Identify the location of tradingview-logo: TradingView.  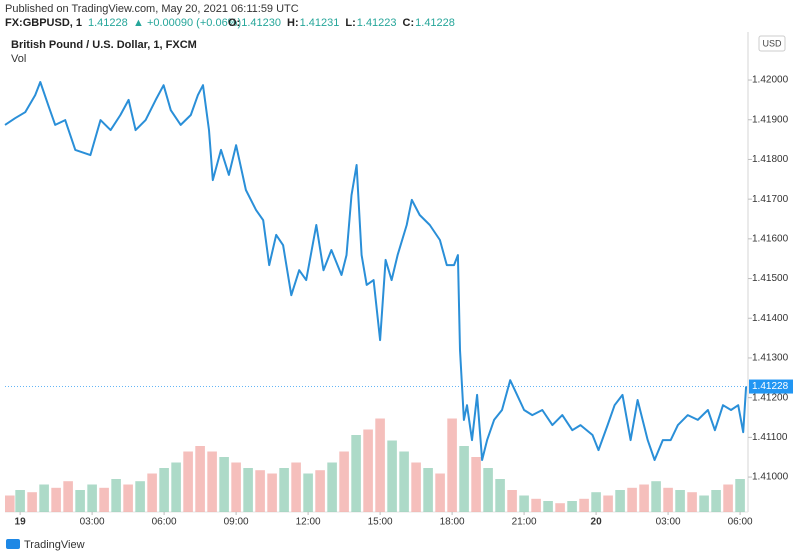
(45, 545).